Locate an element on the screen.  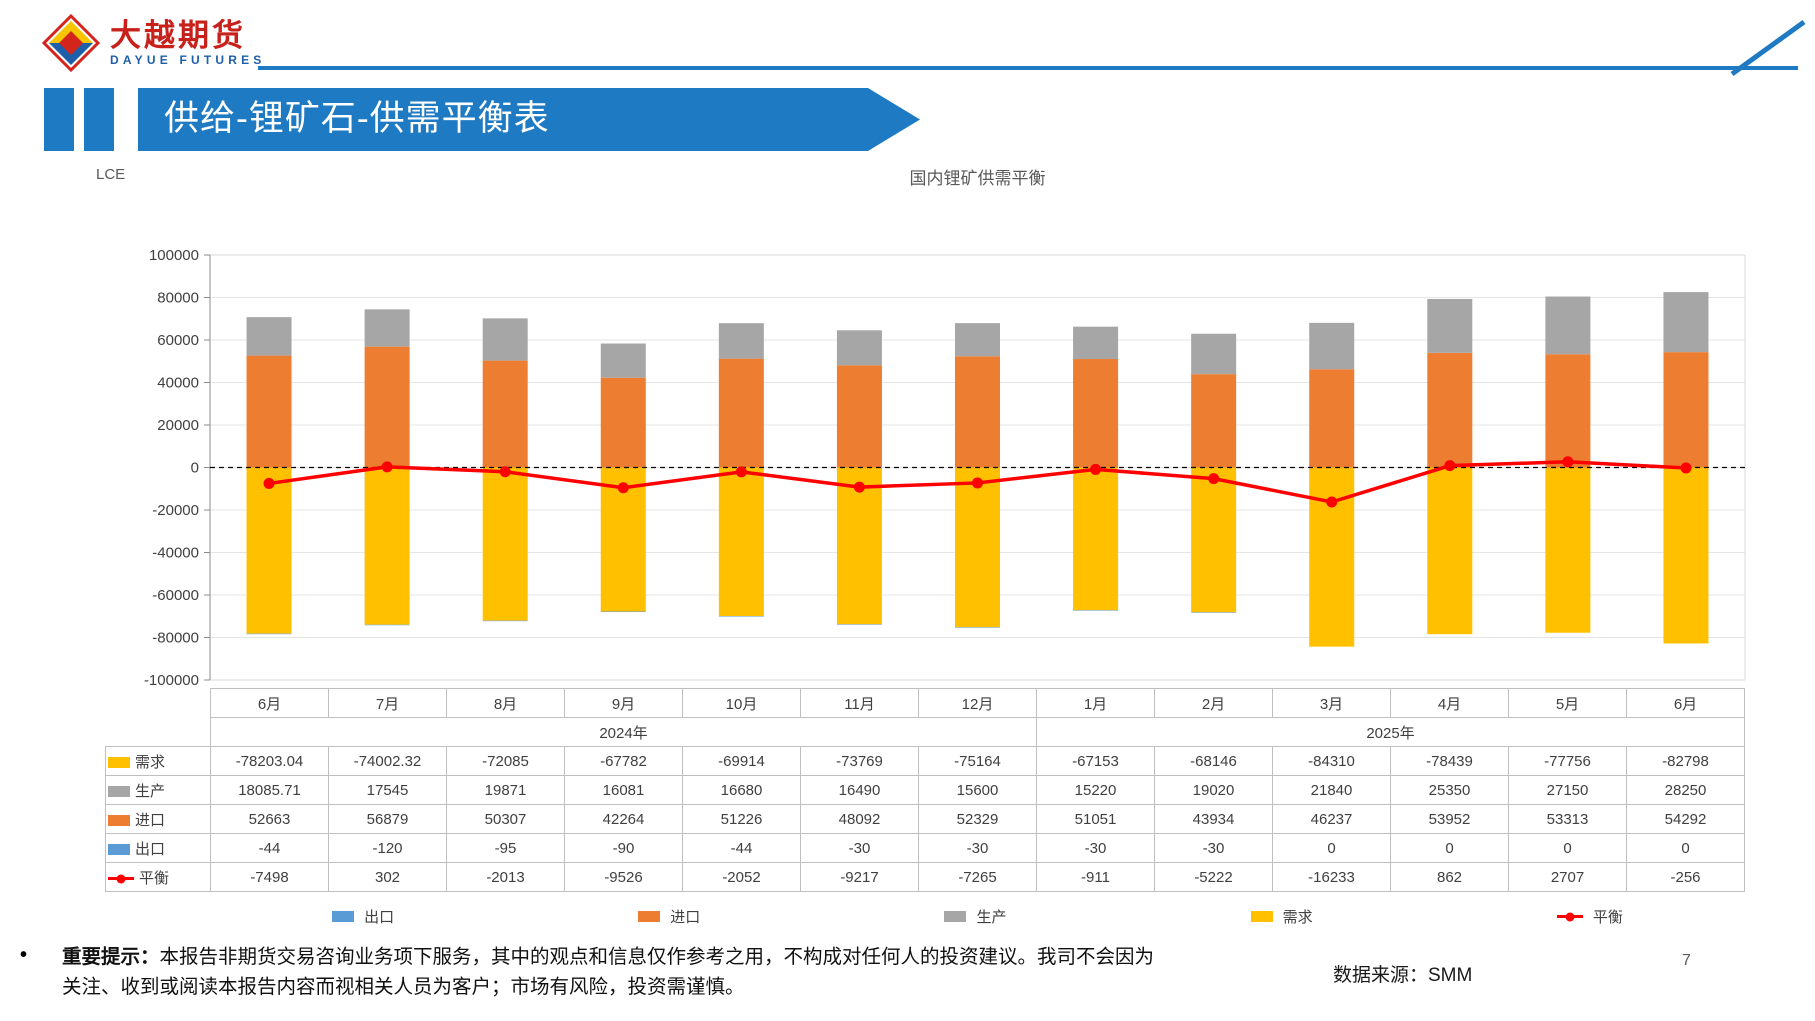
y-axis-tick-label: 80000 is located at coordinates (178, 298).